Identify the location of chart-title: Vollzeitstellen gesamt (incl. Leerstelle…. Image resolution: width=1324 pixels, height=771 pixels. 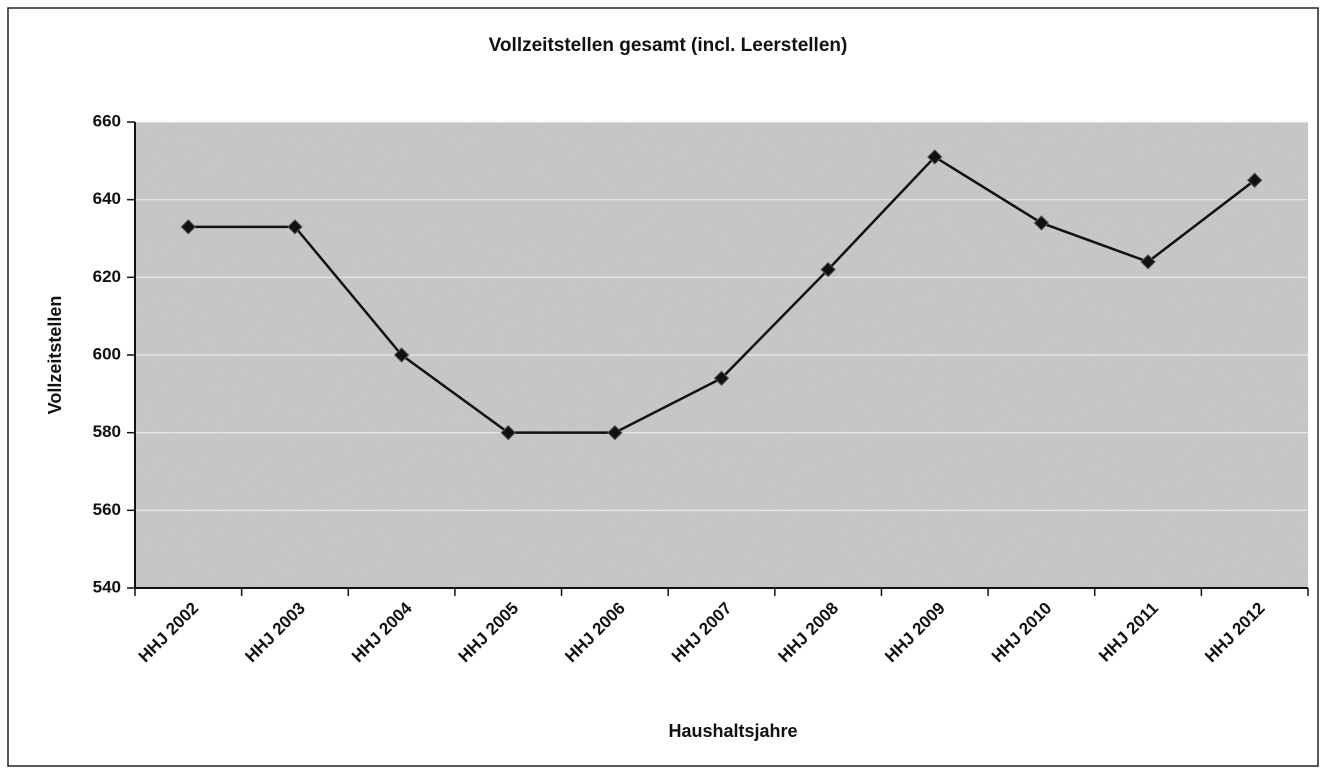
(668, 45).